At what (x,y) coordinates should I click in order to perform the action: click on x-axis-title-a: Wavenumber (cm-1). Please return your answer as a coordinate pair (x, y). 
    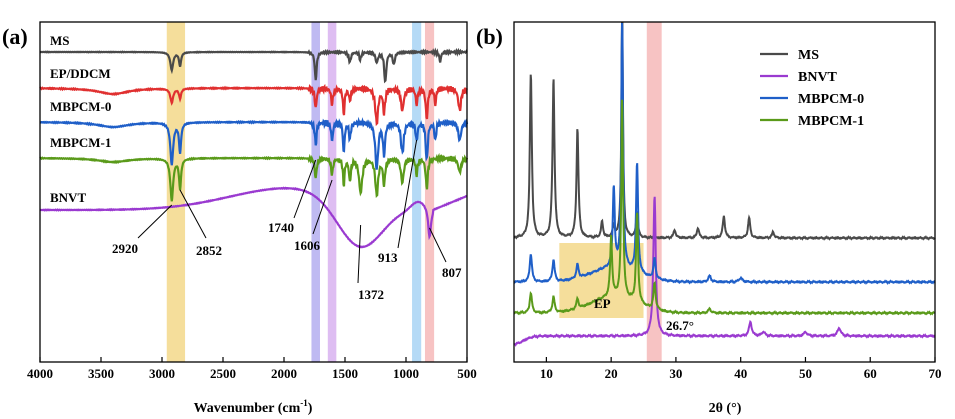
    Looking at the image, I should click on (253, 407).